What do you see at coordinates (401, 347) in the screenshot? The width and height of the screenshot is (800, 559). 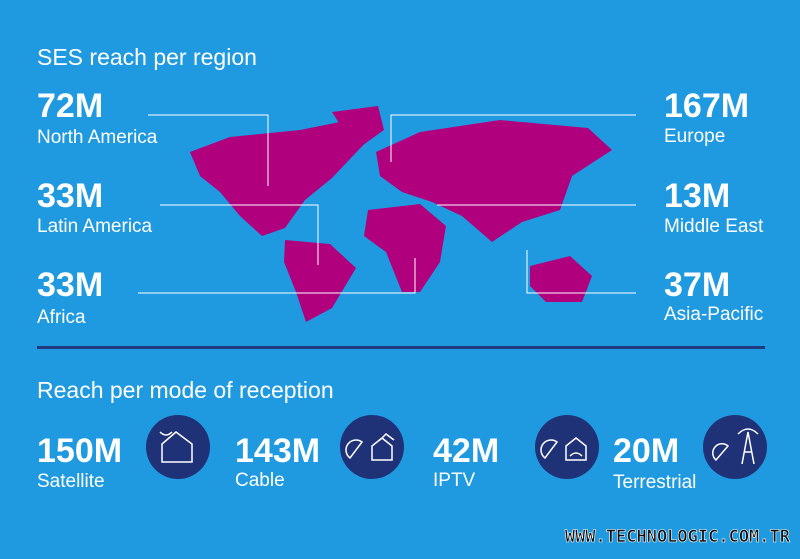 I see `divider` at bounding box center [401, 347].